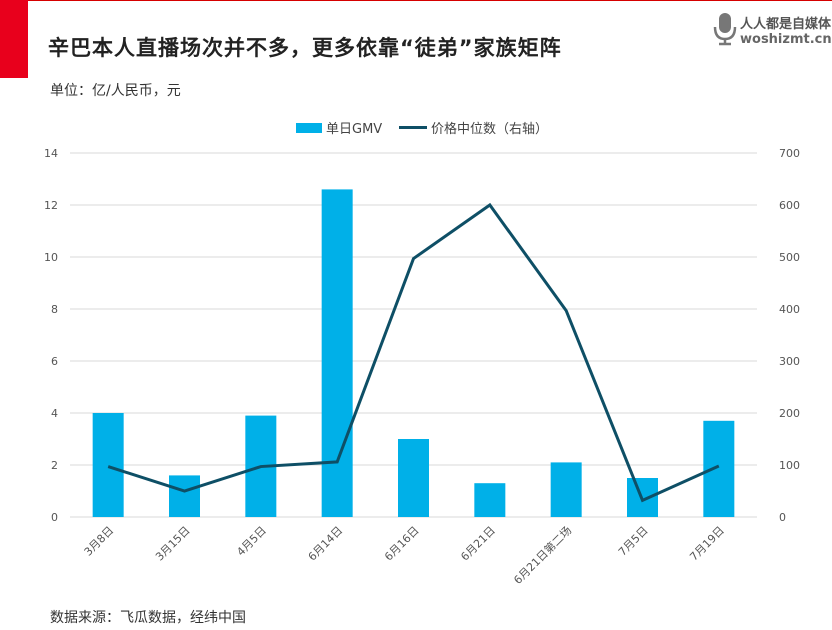 The width and height of the screenshot is (832, 630). What do you see at coordinates (305, 48) in the screenshot?
I see `chart-title: 辛巴本人直播场次并不多，更多依靠“徒弟”家族矩阵` at bounding box center [305, 48].